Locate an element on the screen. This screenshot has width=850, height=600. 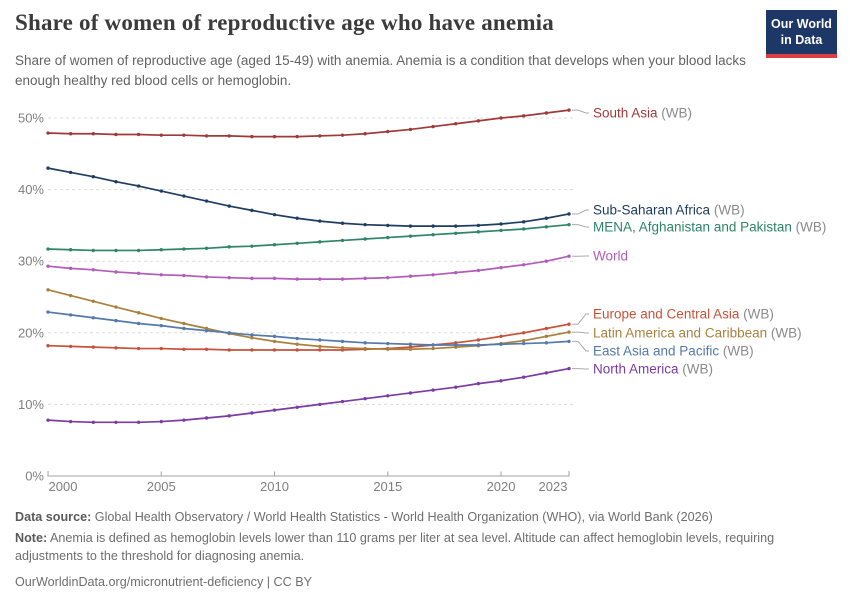
series-line-latin-america-and-caribbean is located at coordinates (308, 319).